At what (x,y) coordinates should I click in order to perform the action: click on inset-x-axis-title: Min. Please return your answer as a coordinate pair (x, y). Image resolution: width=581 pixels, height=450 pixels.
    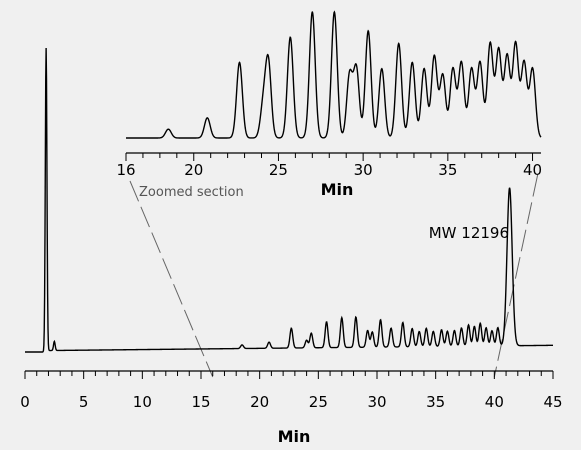
    Looking at the image, I should click on (337, 189).